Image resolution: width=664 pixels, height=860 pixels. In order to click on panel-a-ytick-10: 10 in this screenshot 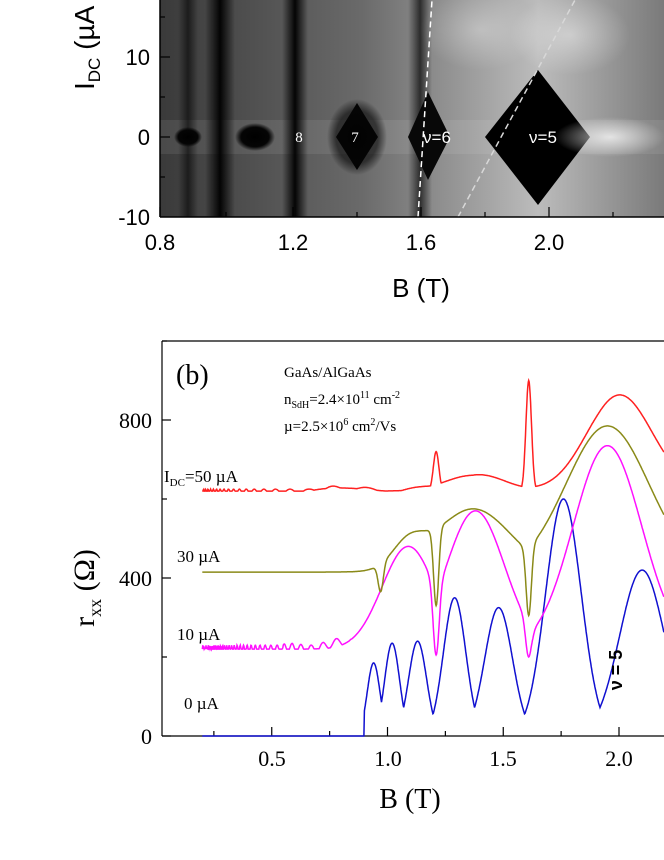, I will do `click(138, 57)`.